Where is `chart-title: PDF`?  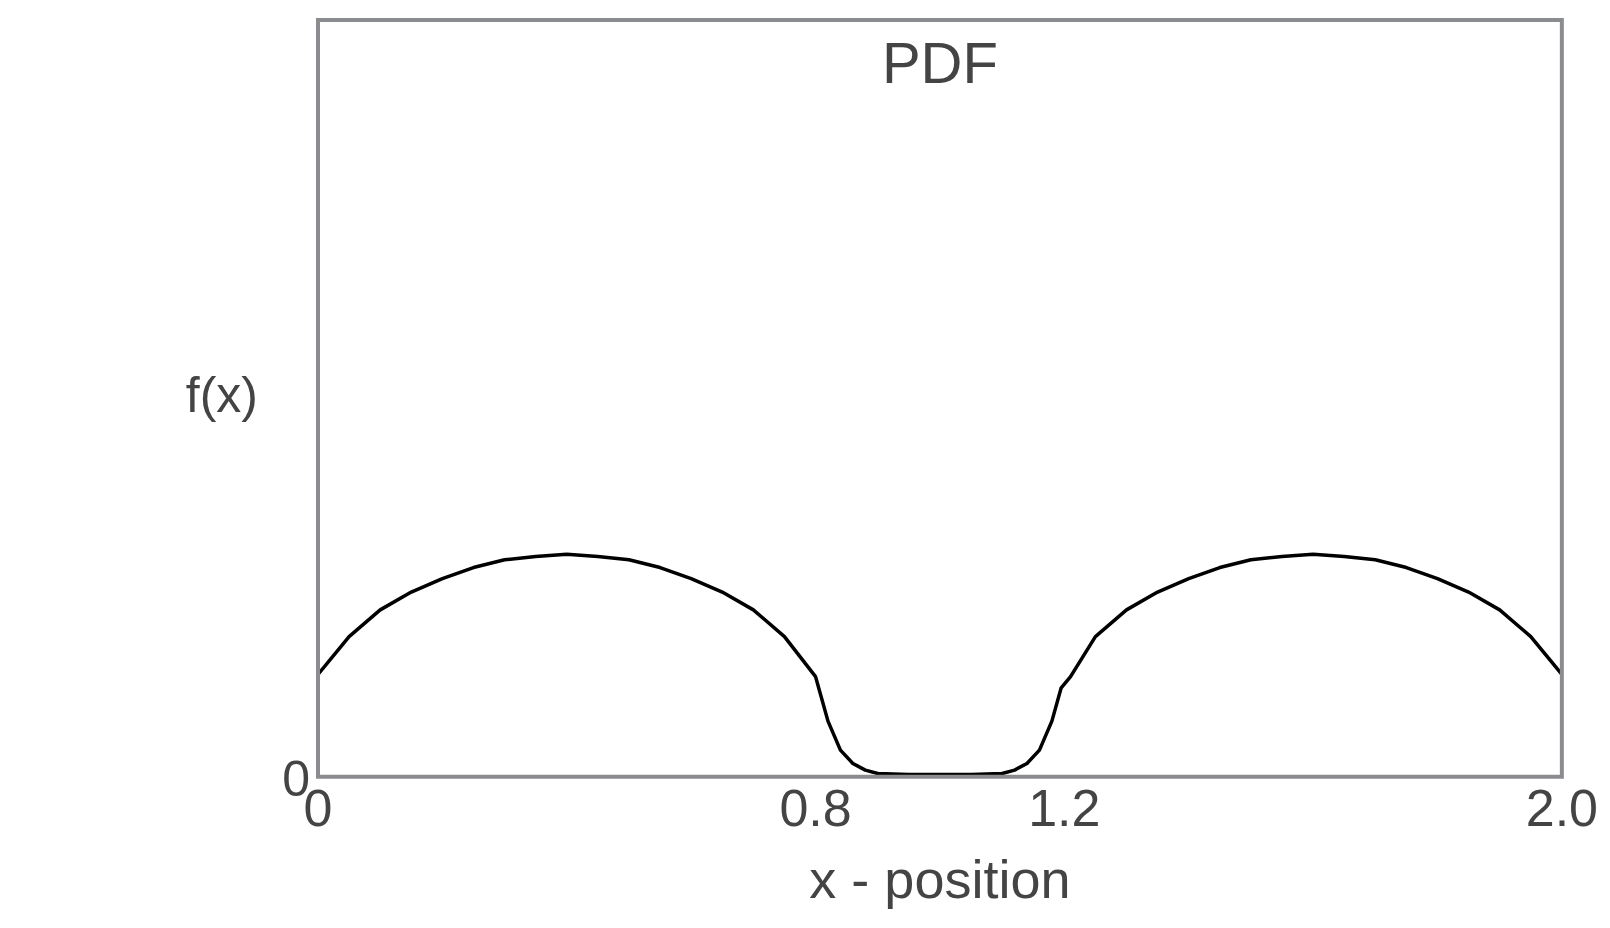 chart-title: PDF is located at coordinates (939, 62).